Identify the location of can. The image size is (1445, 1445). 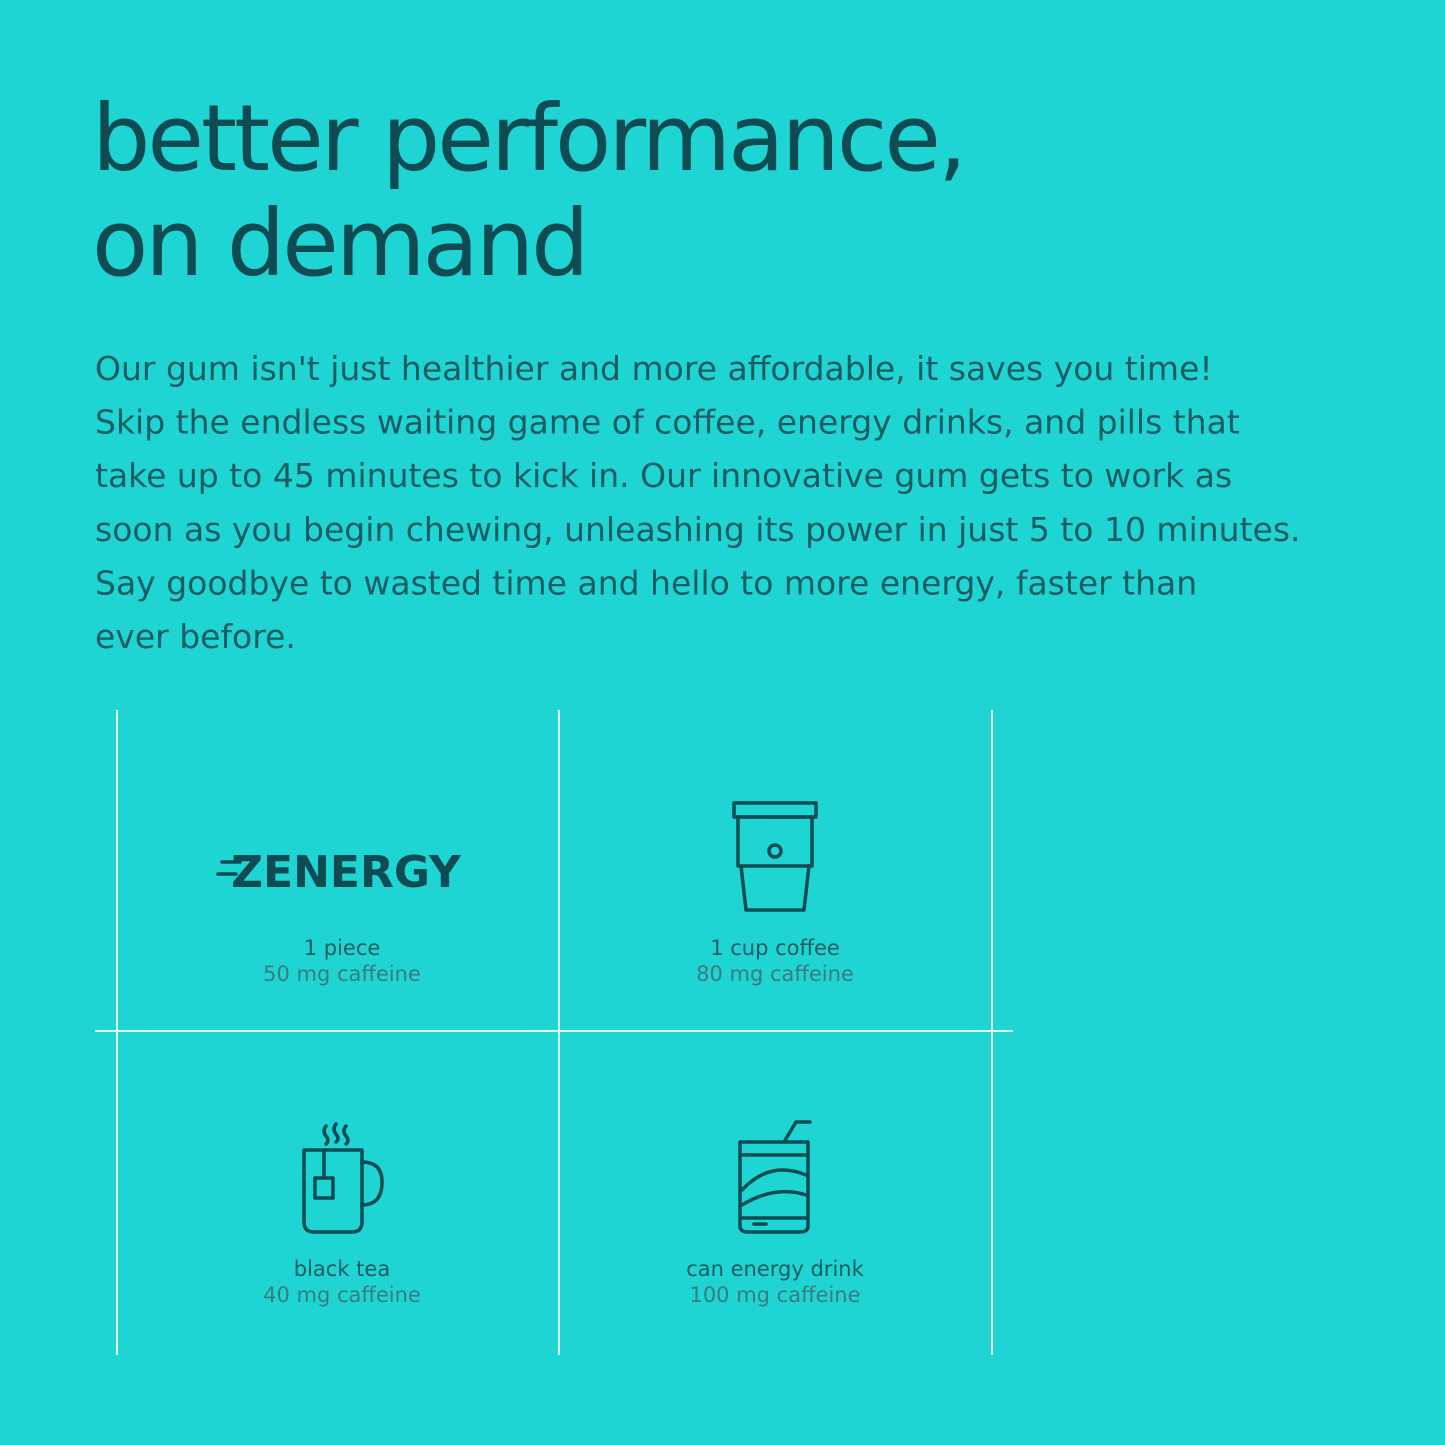
(774, 1187).